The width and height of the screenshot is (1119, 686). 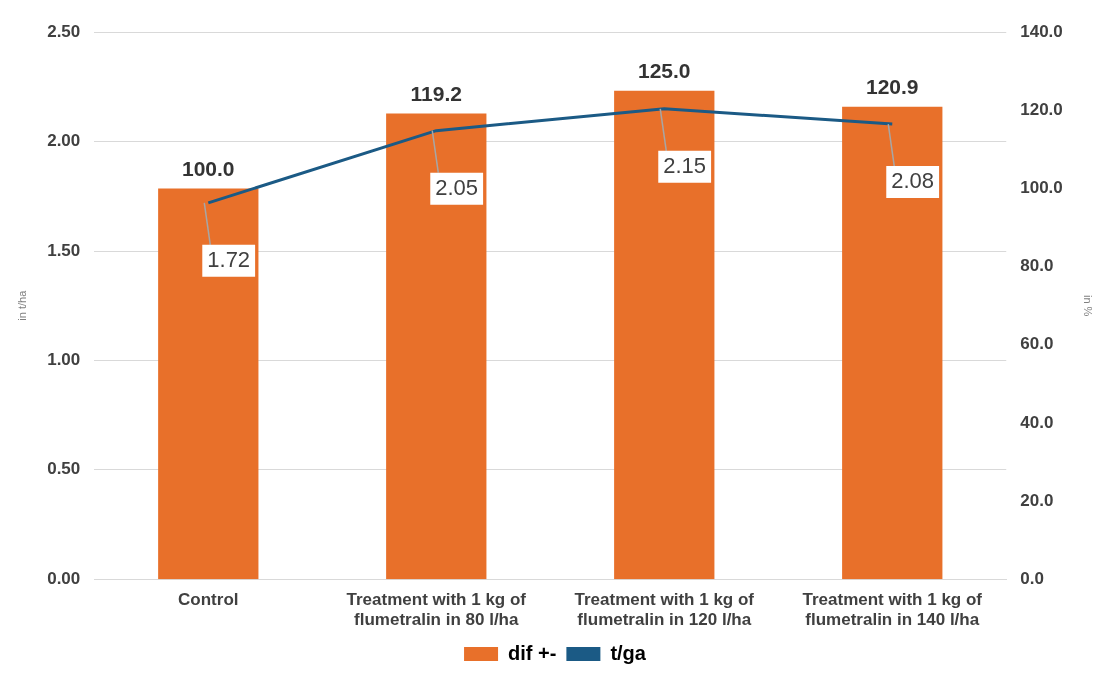 I want to click on y-tick-label: 2.50, so click(x=64, y=31).